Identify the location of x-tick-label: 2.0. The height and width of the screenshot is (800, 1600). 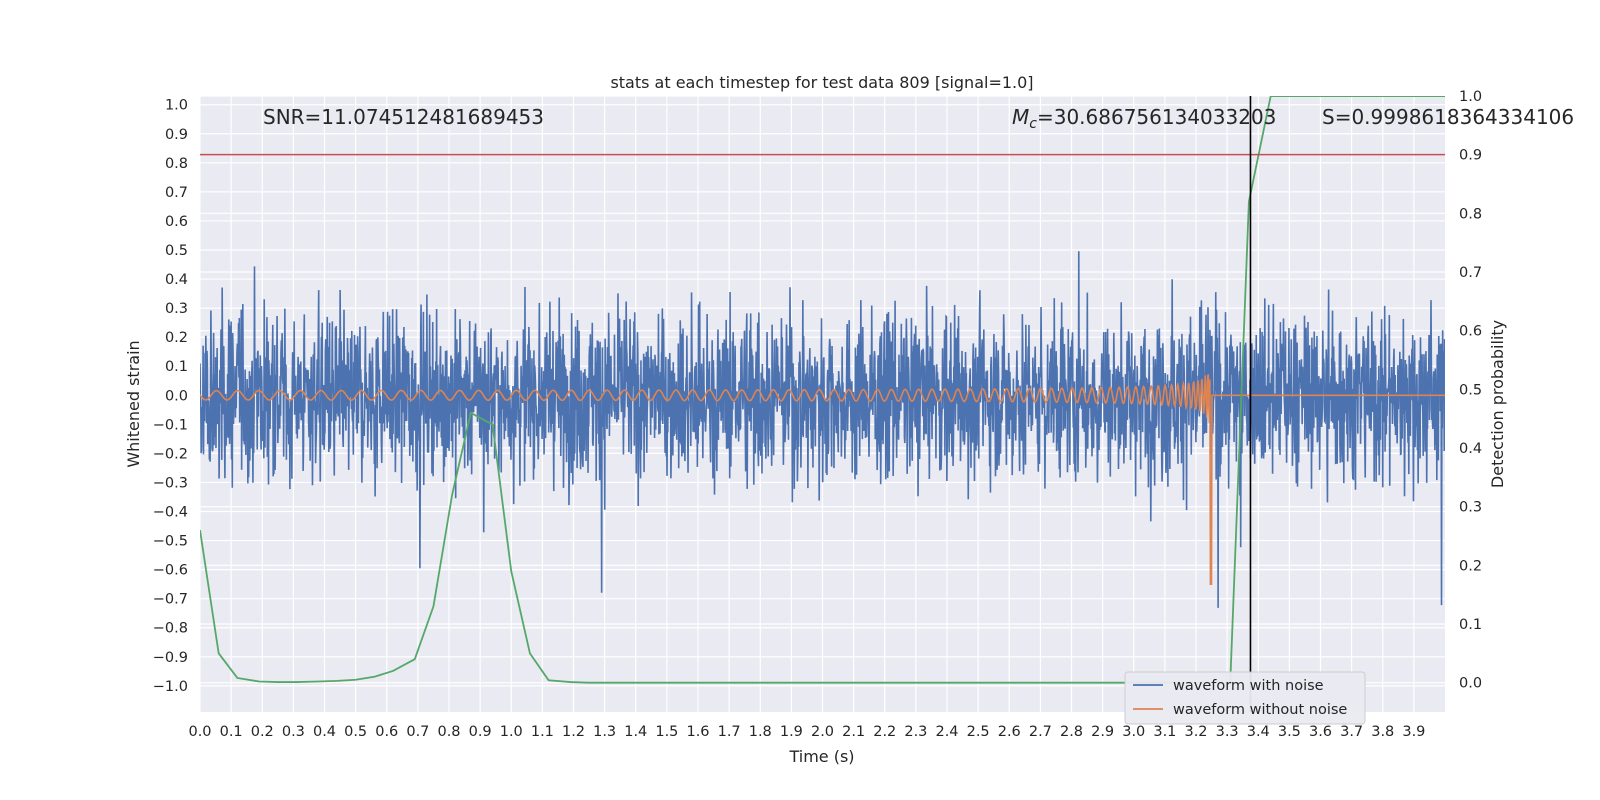
(822, 732).